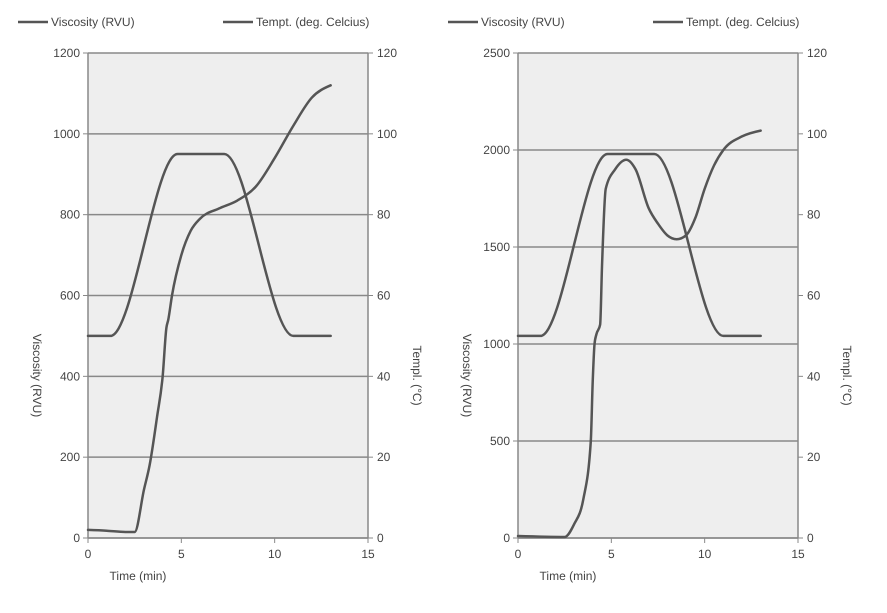  I want to click on y-tick-label: 1200, so click(66, 53).